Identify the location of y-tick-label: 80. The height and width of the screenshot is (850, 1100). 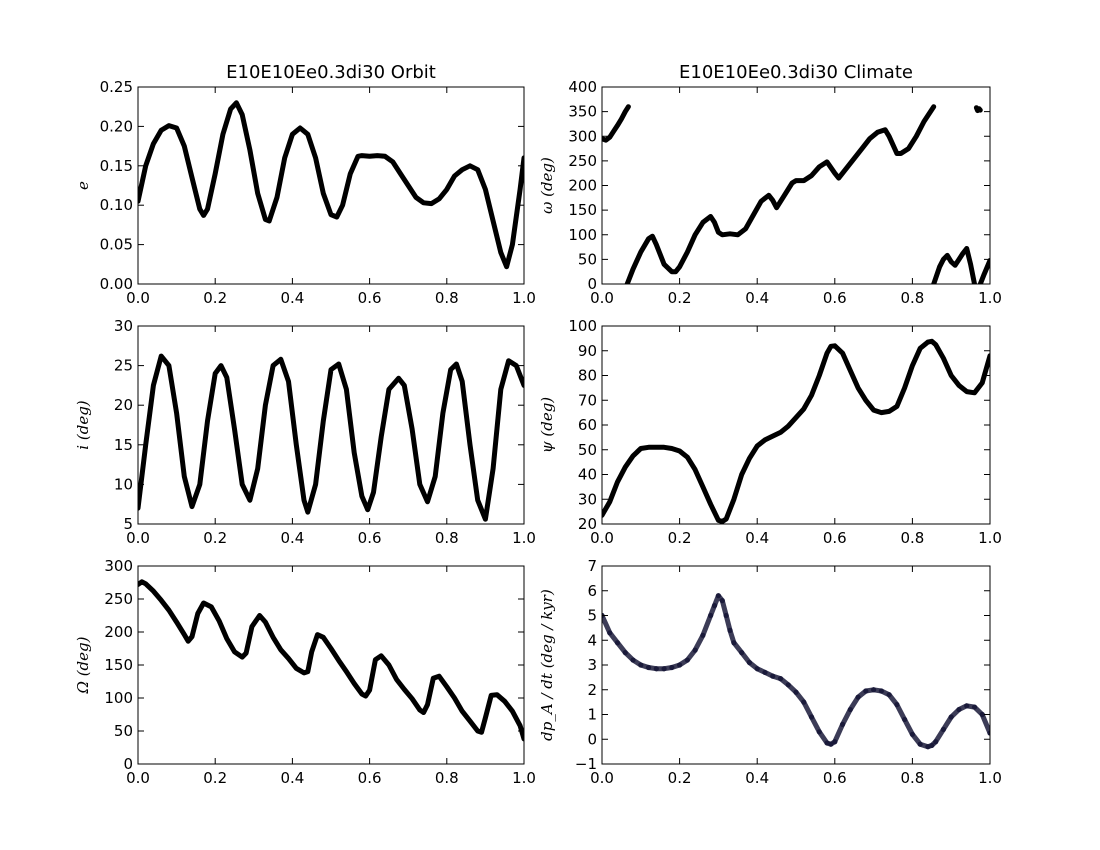
(587, 376).